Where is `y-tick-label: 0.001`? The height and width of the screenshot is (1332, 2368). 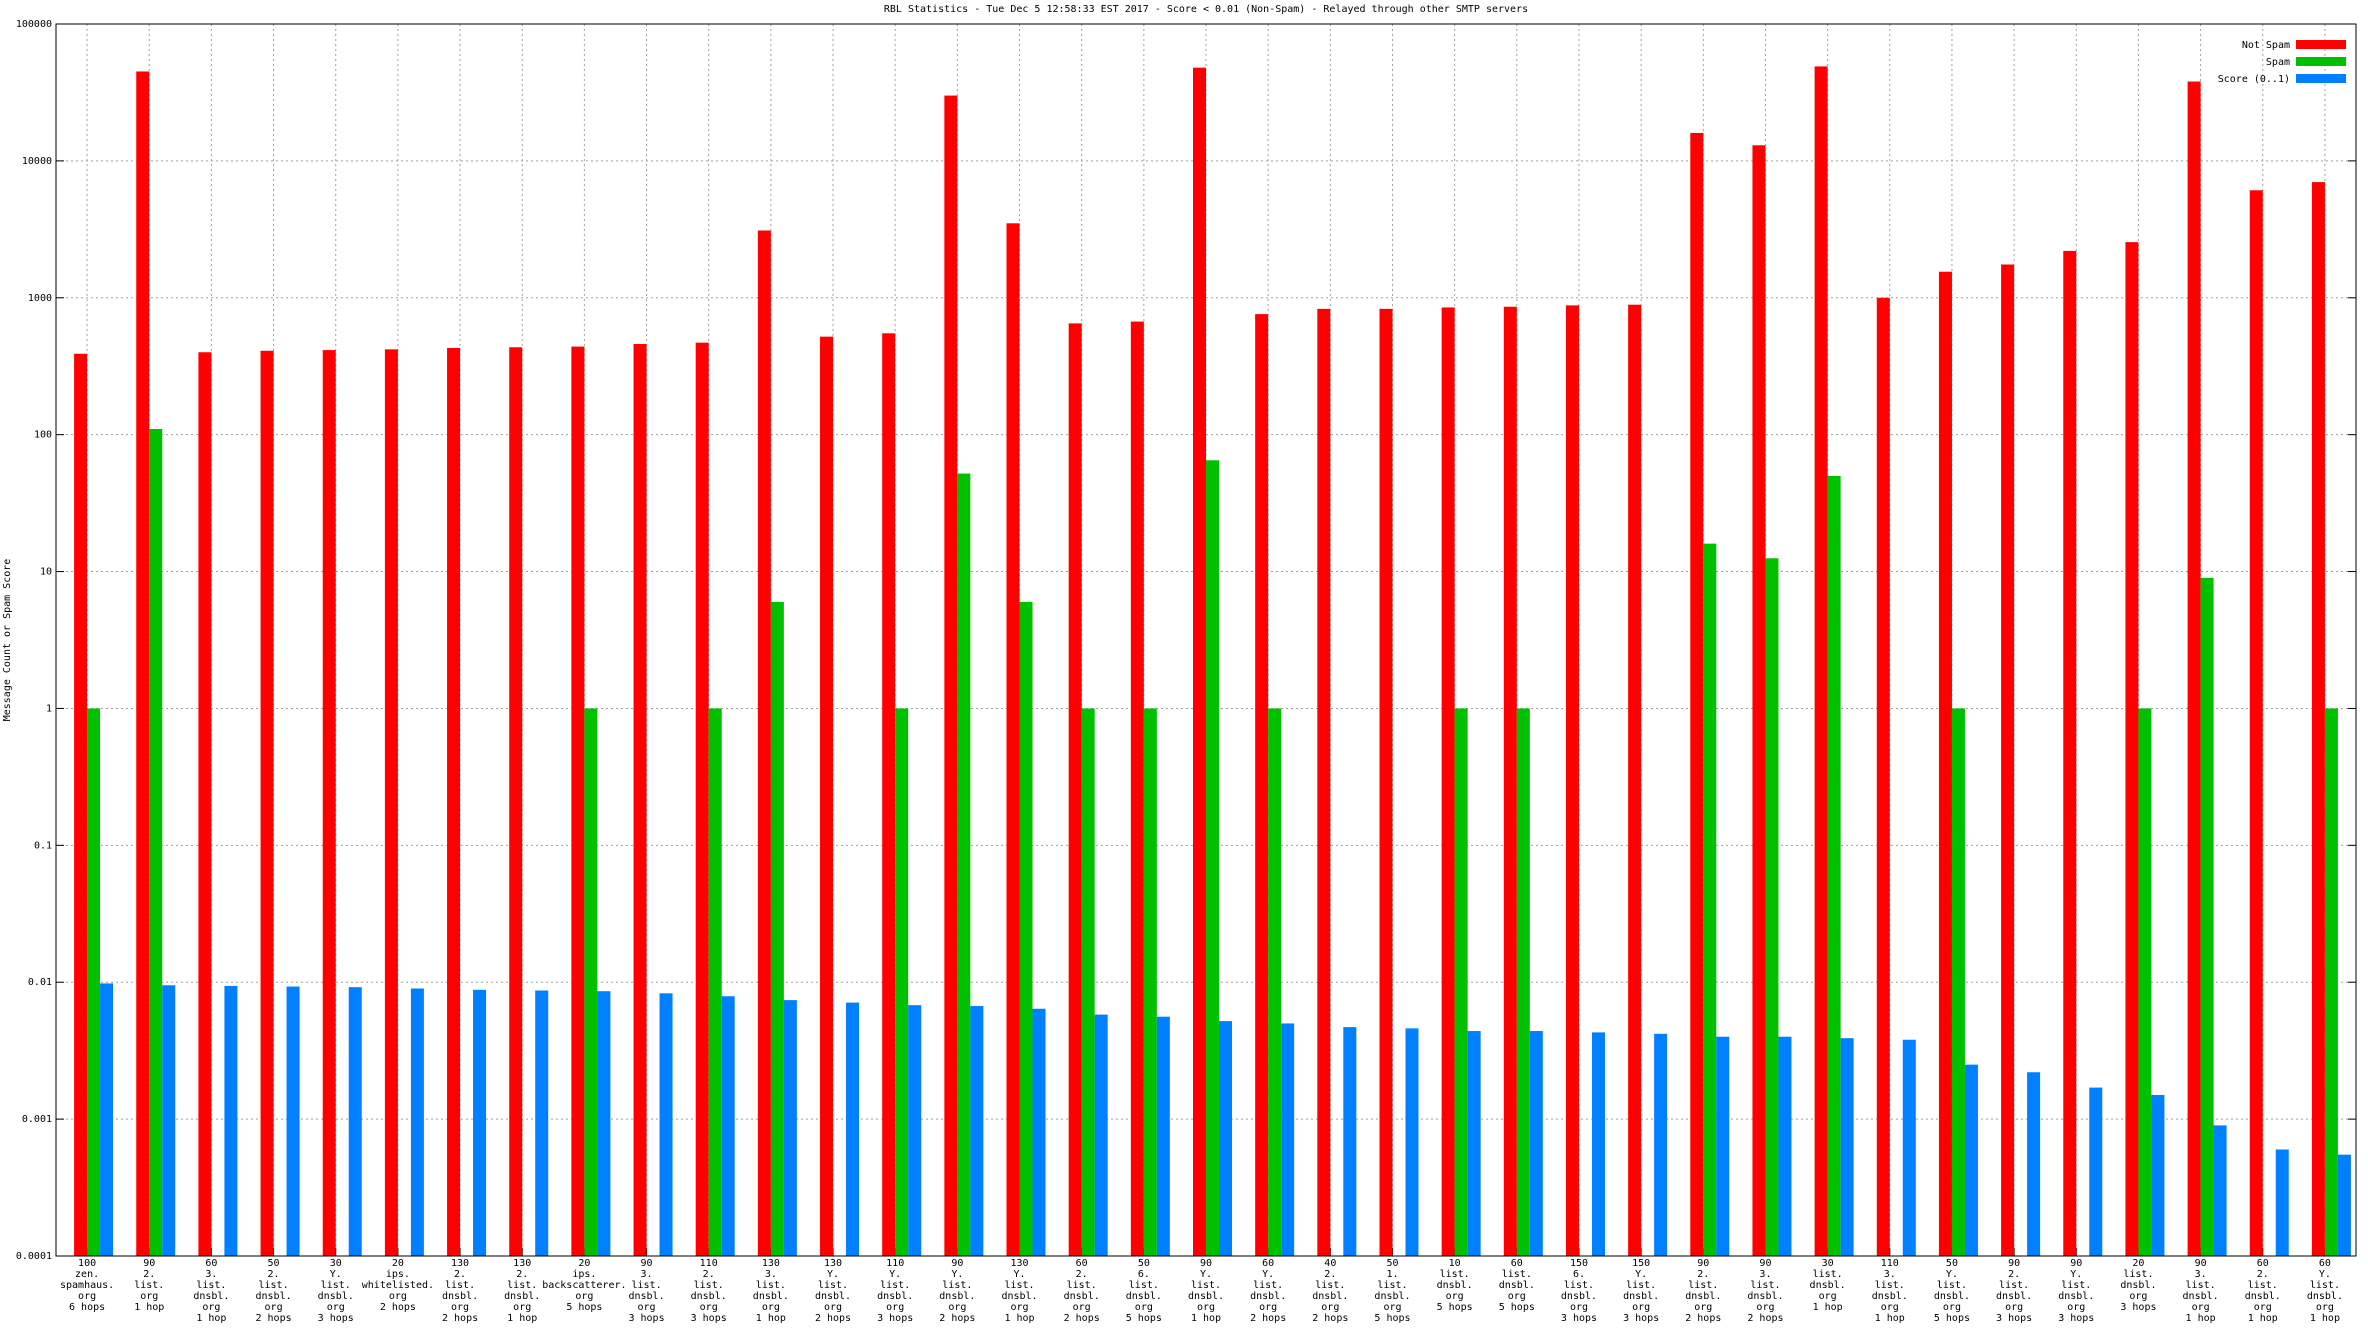 y-tick-label: 0.001 is located at coordinates (37, 1119).